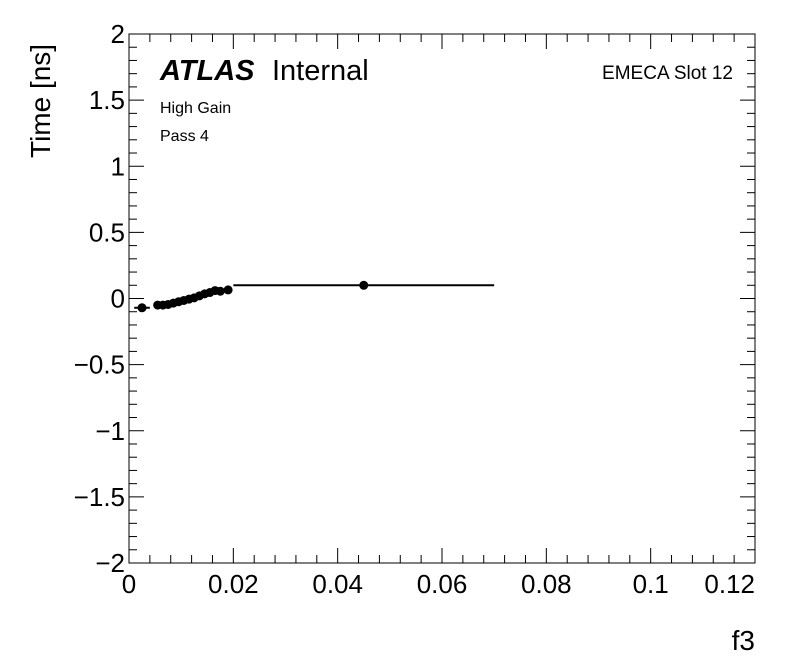  What do you see at coordinates (40, 101) in the screenshot?
I see `y-axis-title: Time [ns]` at bounding box center [40, 101].